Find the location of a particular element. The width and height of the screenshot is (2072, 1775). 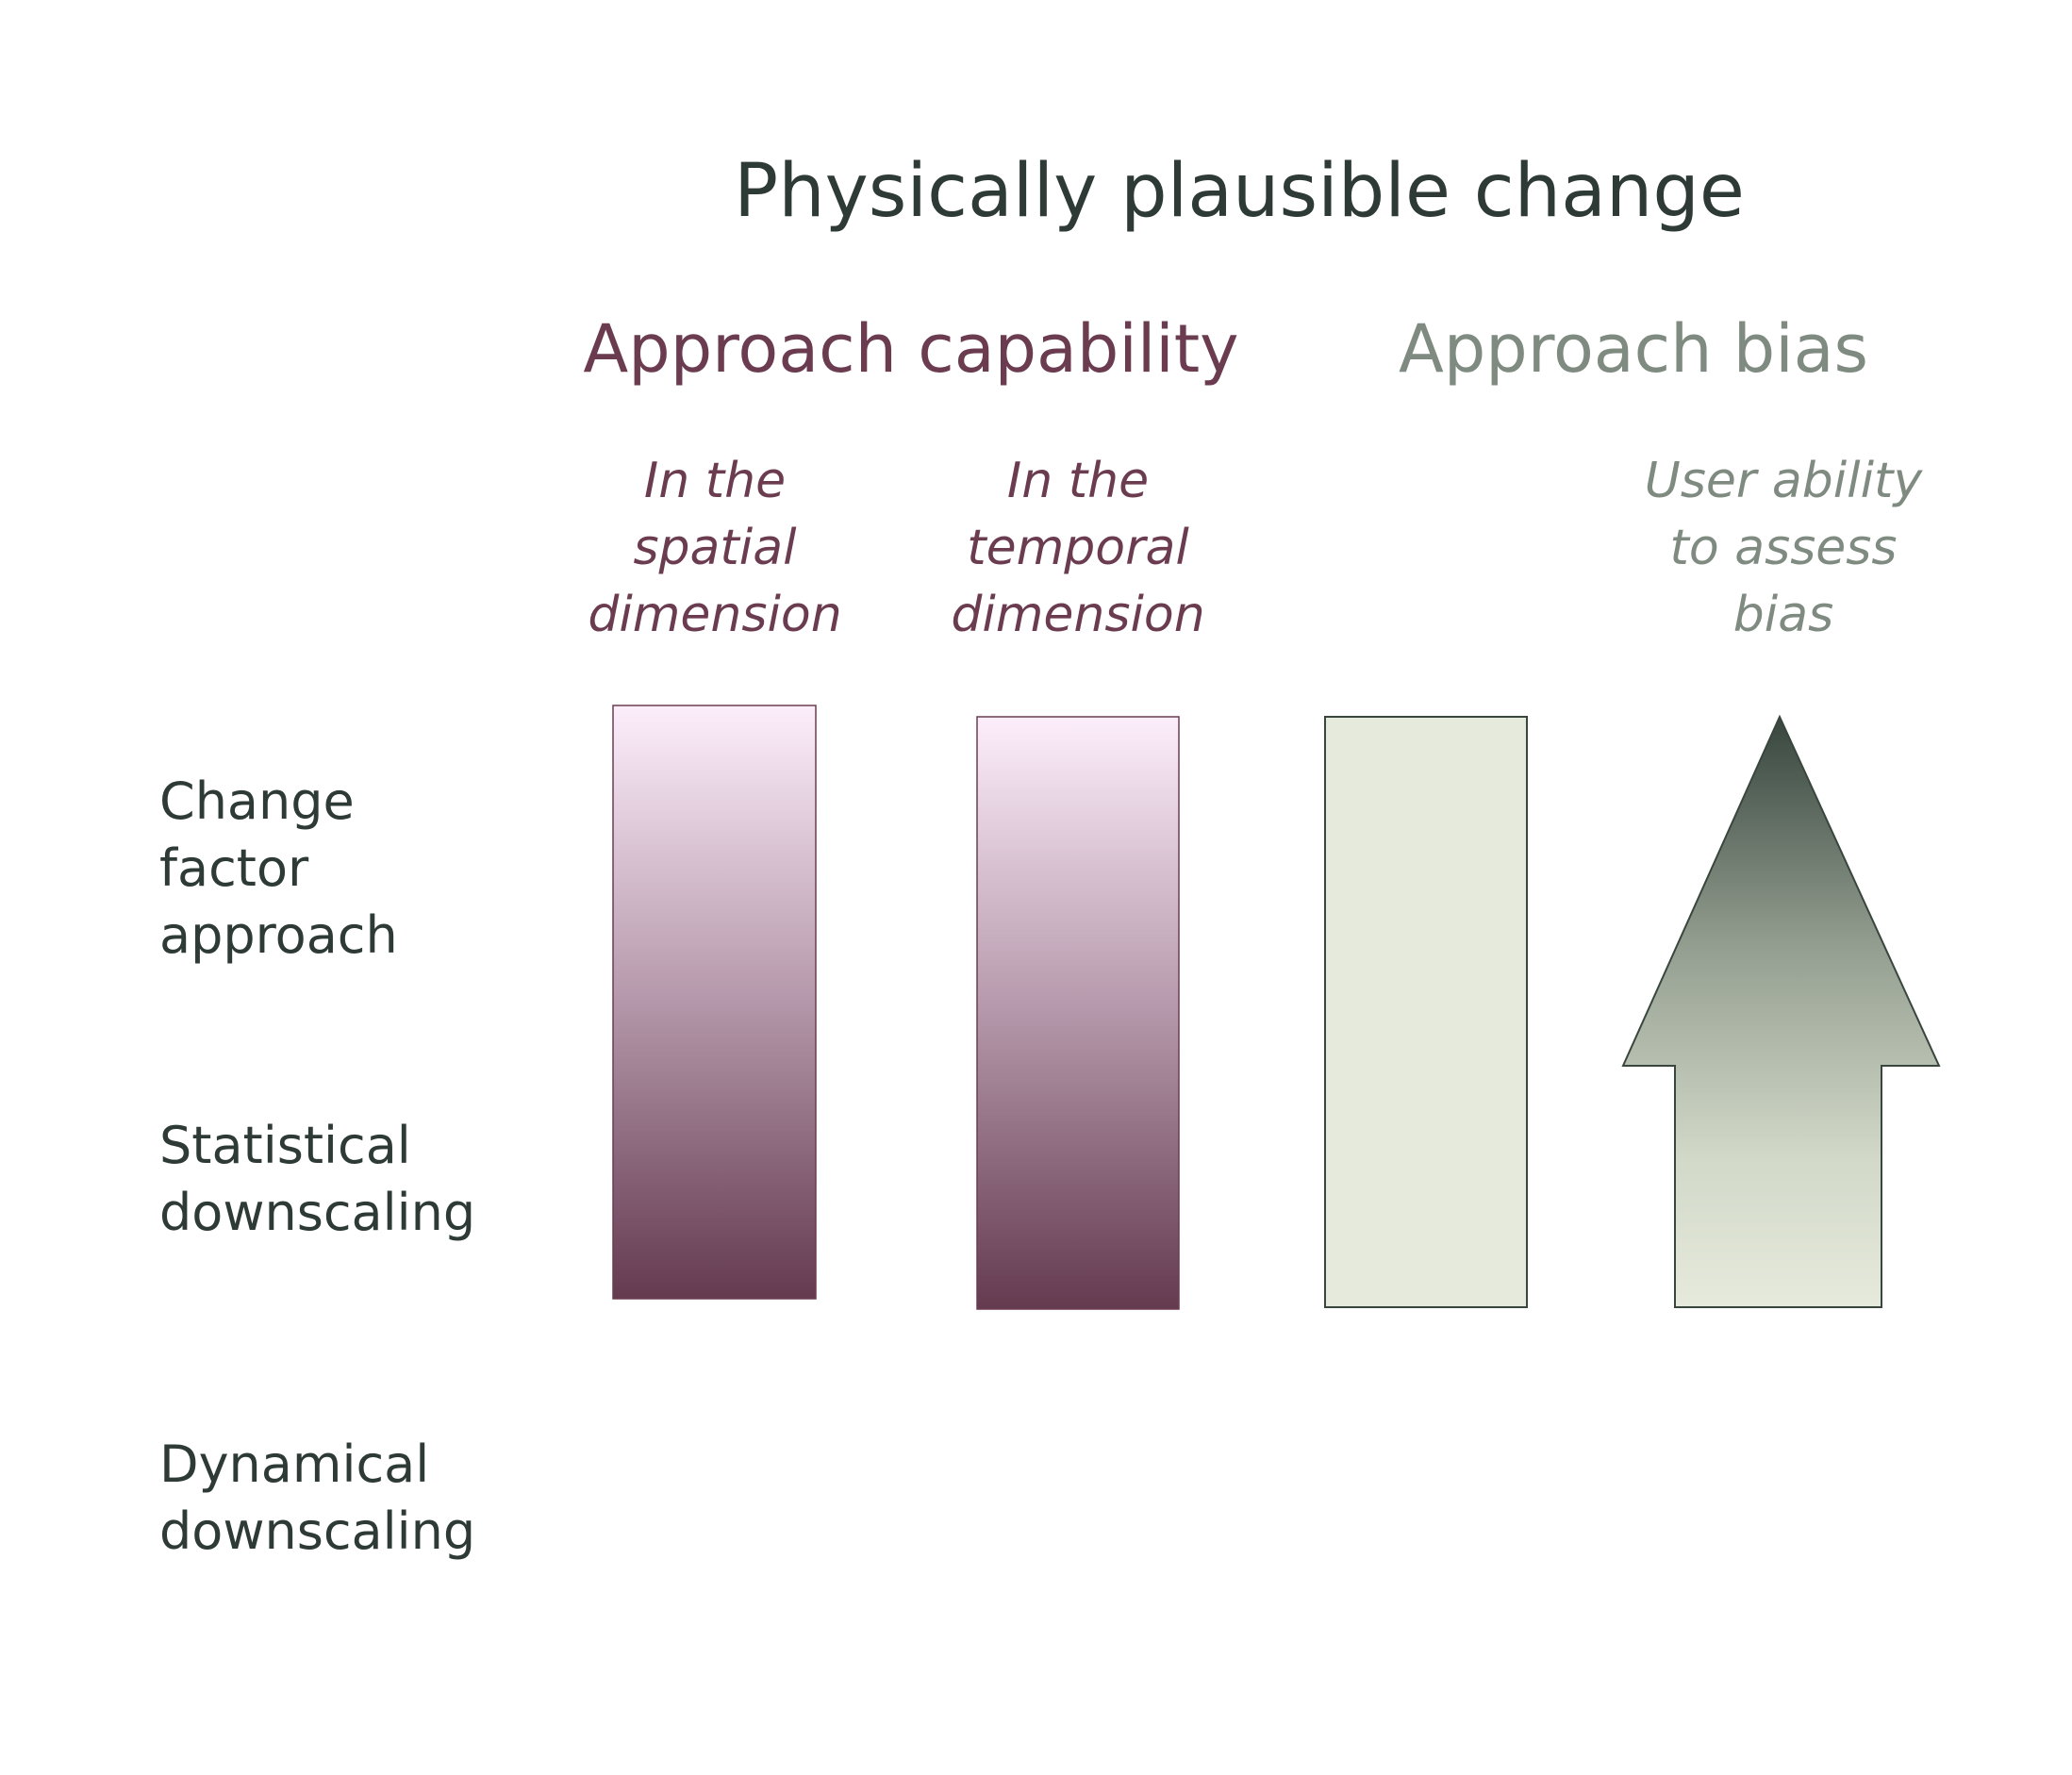

label-line: spatial is located at coordinates (715, 548).